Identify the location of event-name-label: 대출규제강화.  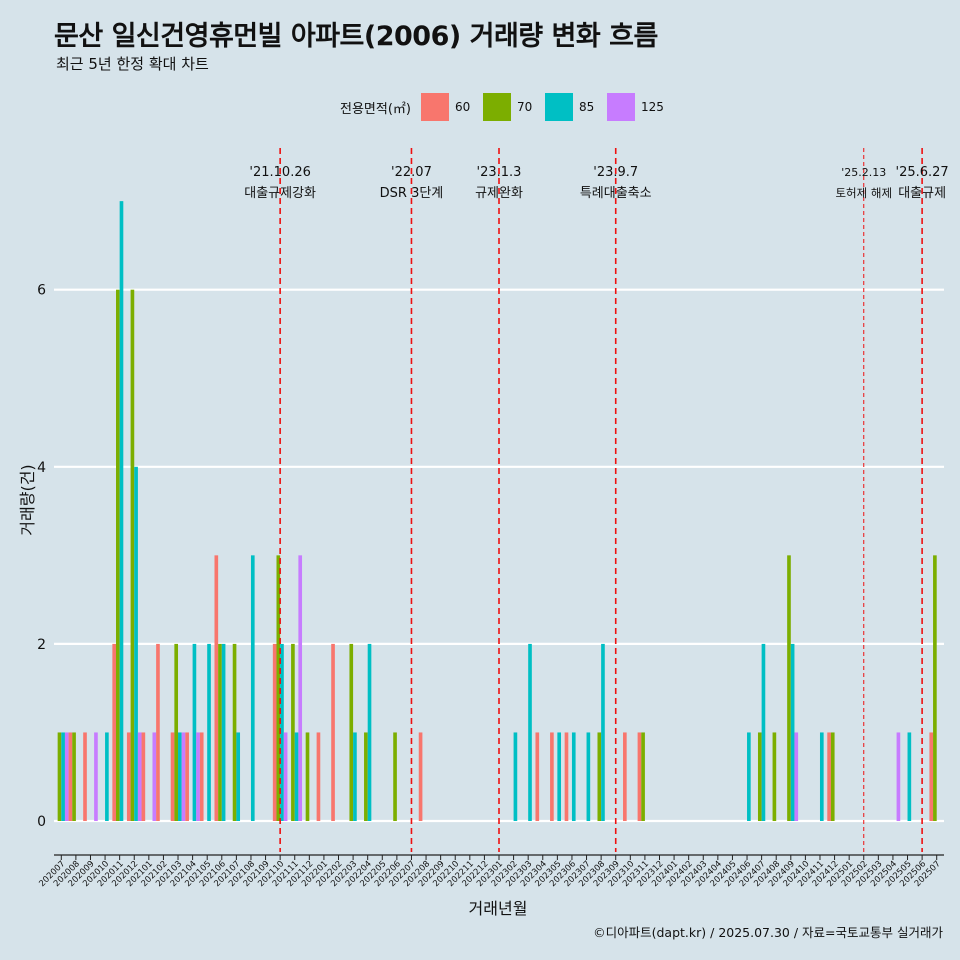
(280, 193).